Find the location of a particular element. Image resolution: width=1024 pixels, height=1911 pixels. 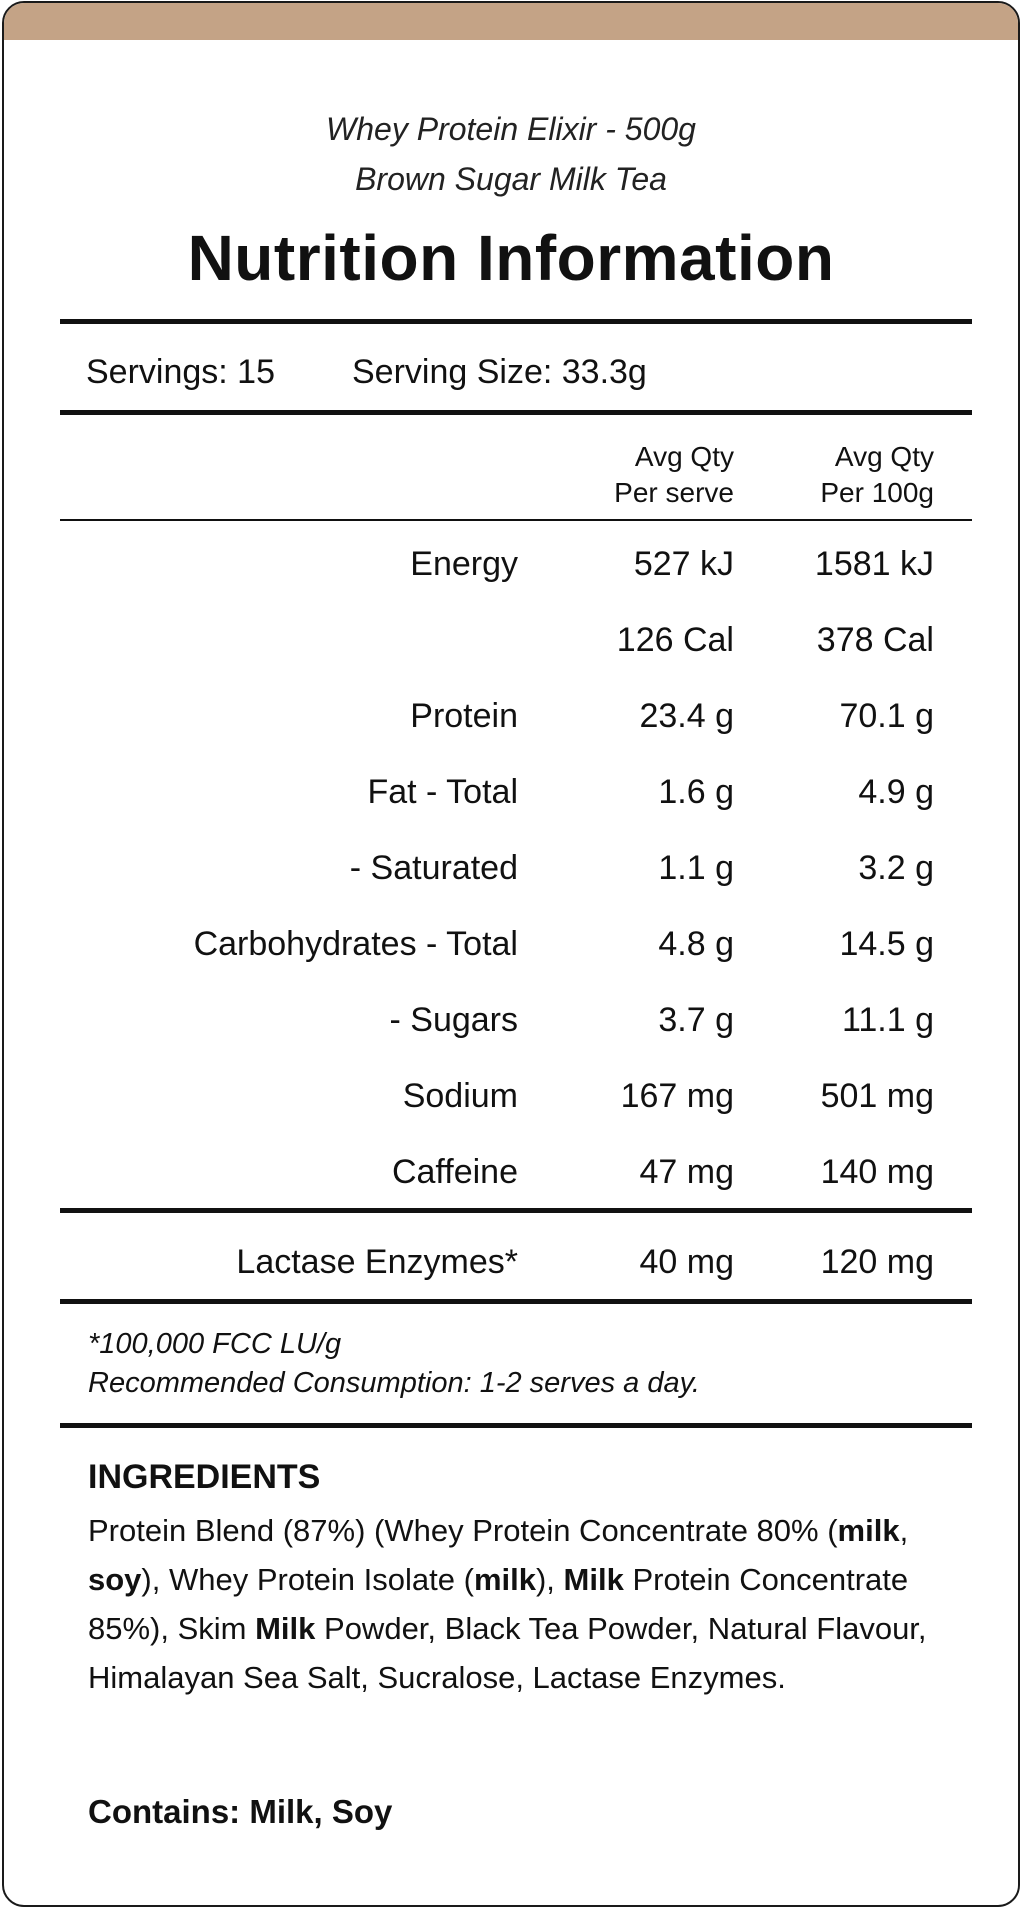

accent-bar is located at coordinates (511, 21).